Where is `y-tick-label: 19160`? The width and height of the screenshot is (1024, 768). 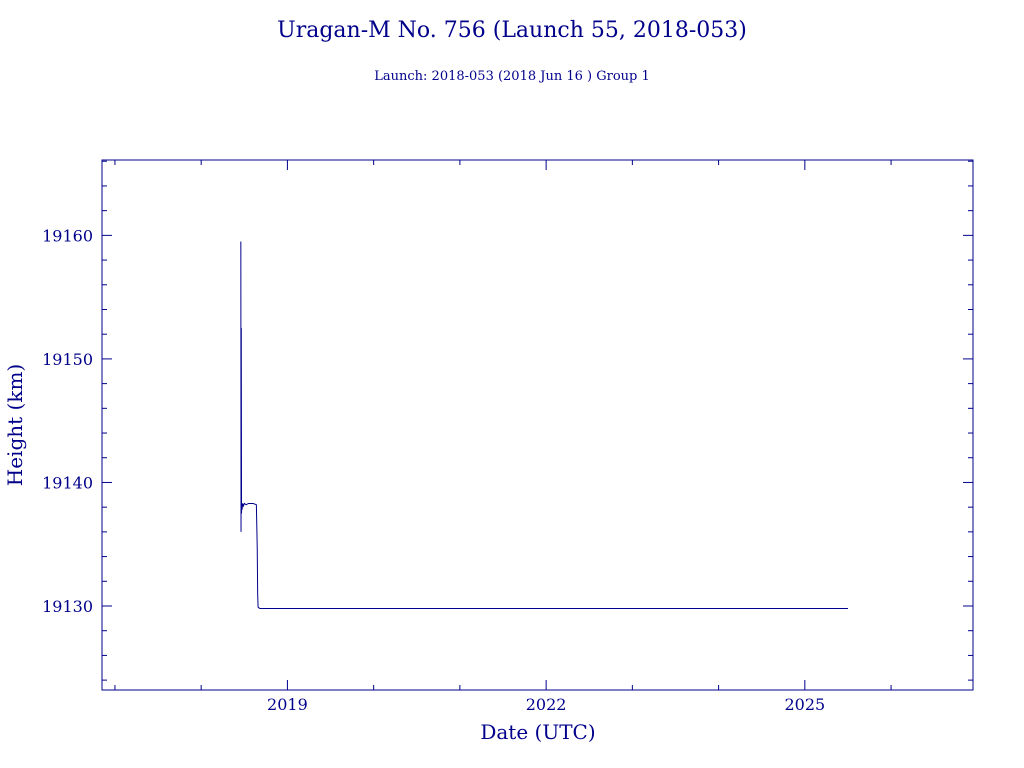
y-tick-label: 19160 is located at coordinates (67, 235).